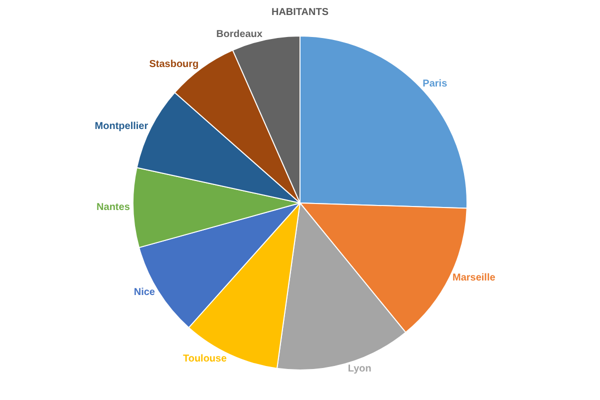 The height and width of the screenshot is (400, 600). Describe the element at coordinates (205, 359) in the screenshot. I see `slice-label: Toulouse` at that location.